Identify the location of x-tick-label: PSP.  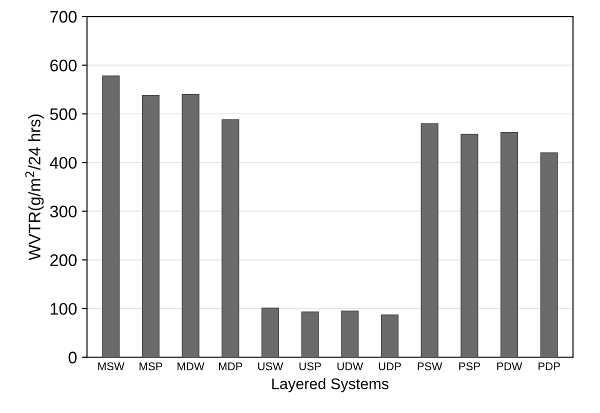
(469, 366).